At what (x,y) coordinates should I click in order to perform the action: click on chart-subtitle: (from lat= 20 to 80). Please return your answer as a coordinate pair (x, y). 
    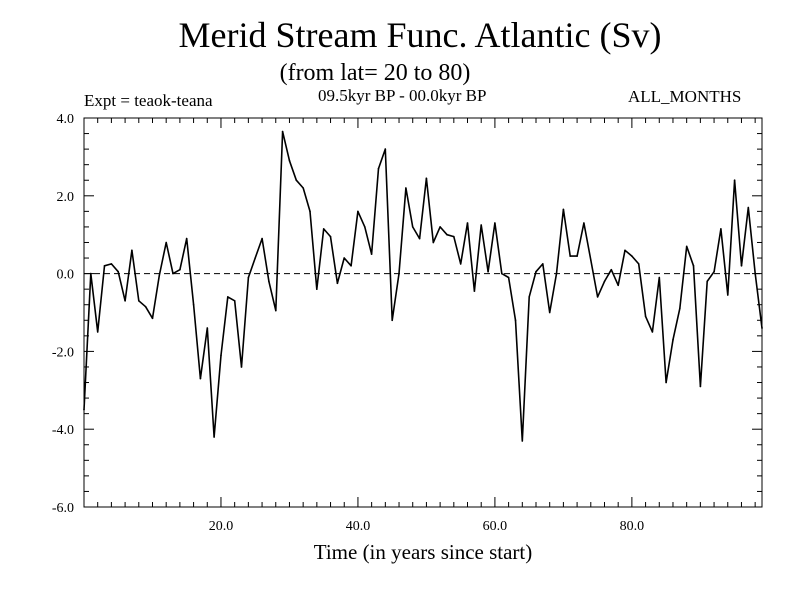
    Looking at the image, I should click on (375, 73).